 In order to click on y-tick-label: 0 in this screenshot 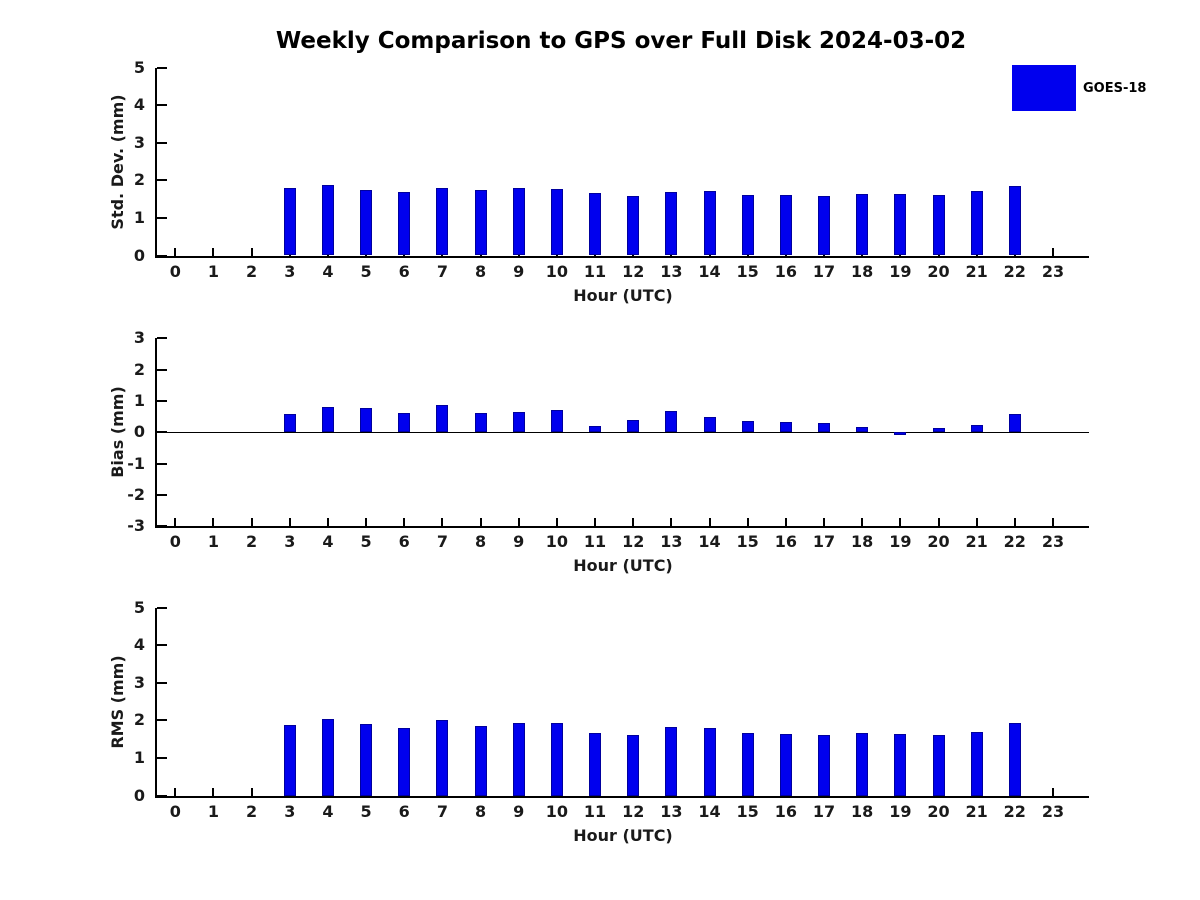, I will do `click(139, 432)`.